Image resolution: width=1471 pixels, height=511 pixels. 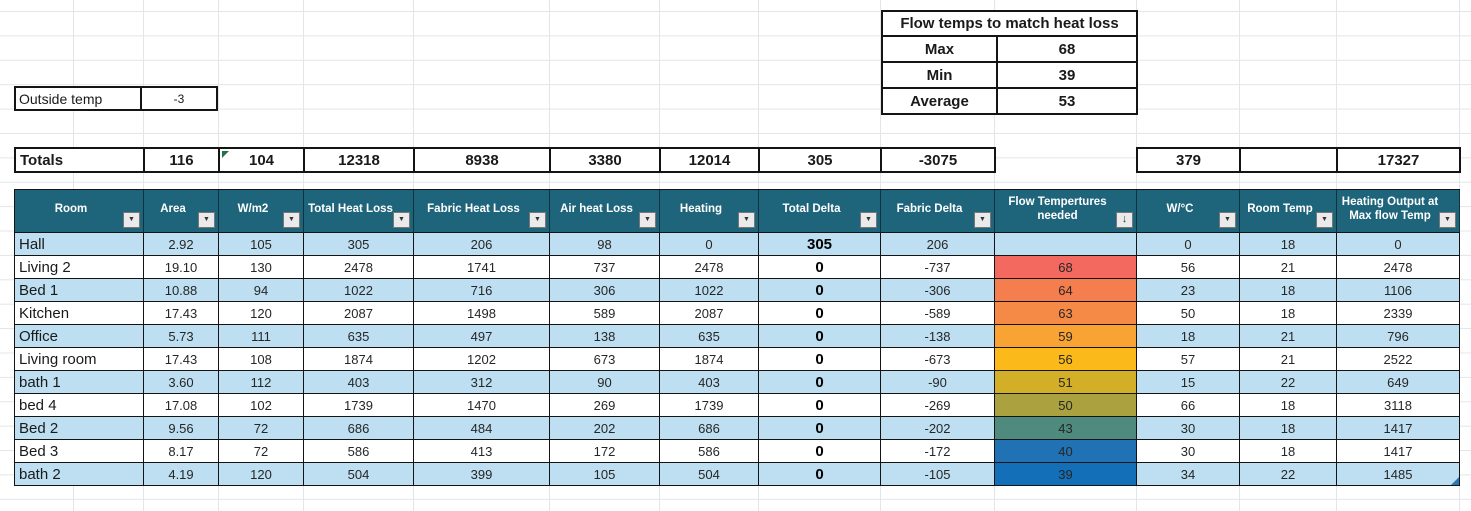 I want to click on average-label-cell: Average, so click(x=940, y=101).